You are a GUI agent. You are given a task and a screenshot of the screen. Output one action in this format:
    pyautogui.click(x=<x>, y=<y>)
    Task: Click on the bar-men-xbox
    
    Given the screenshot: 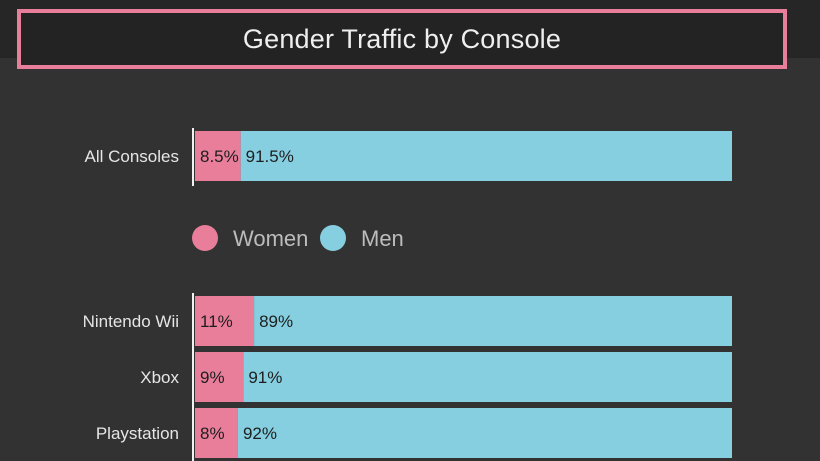 What is the action you would take?
    pyautogui.click(x=487, y=377)
    